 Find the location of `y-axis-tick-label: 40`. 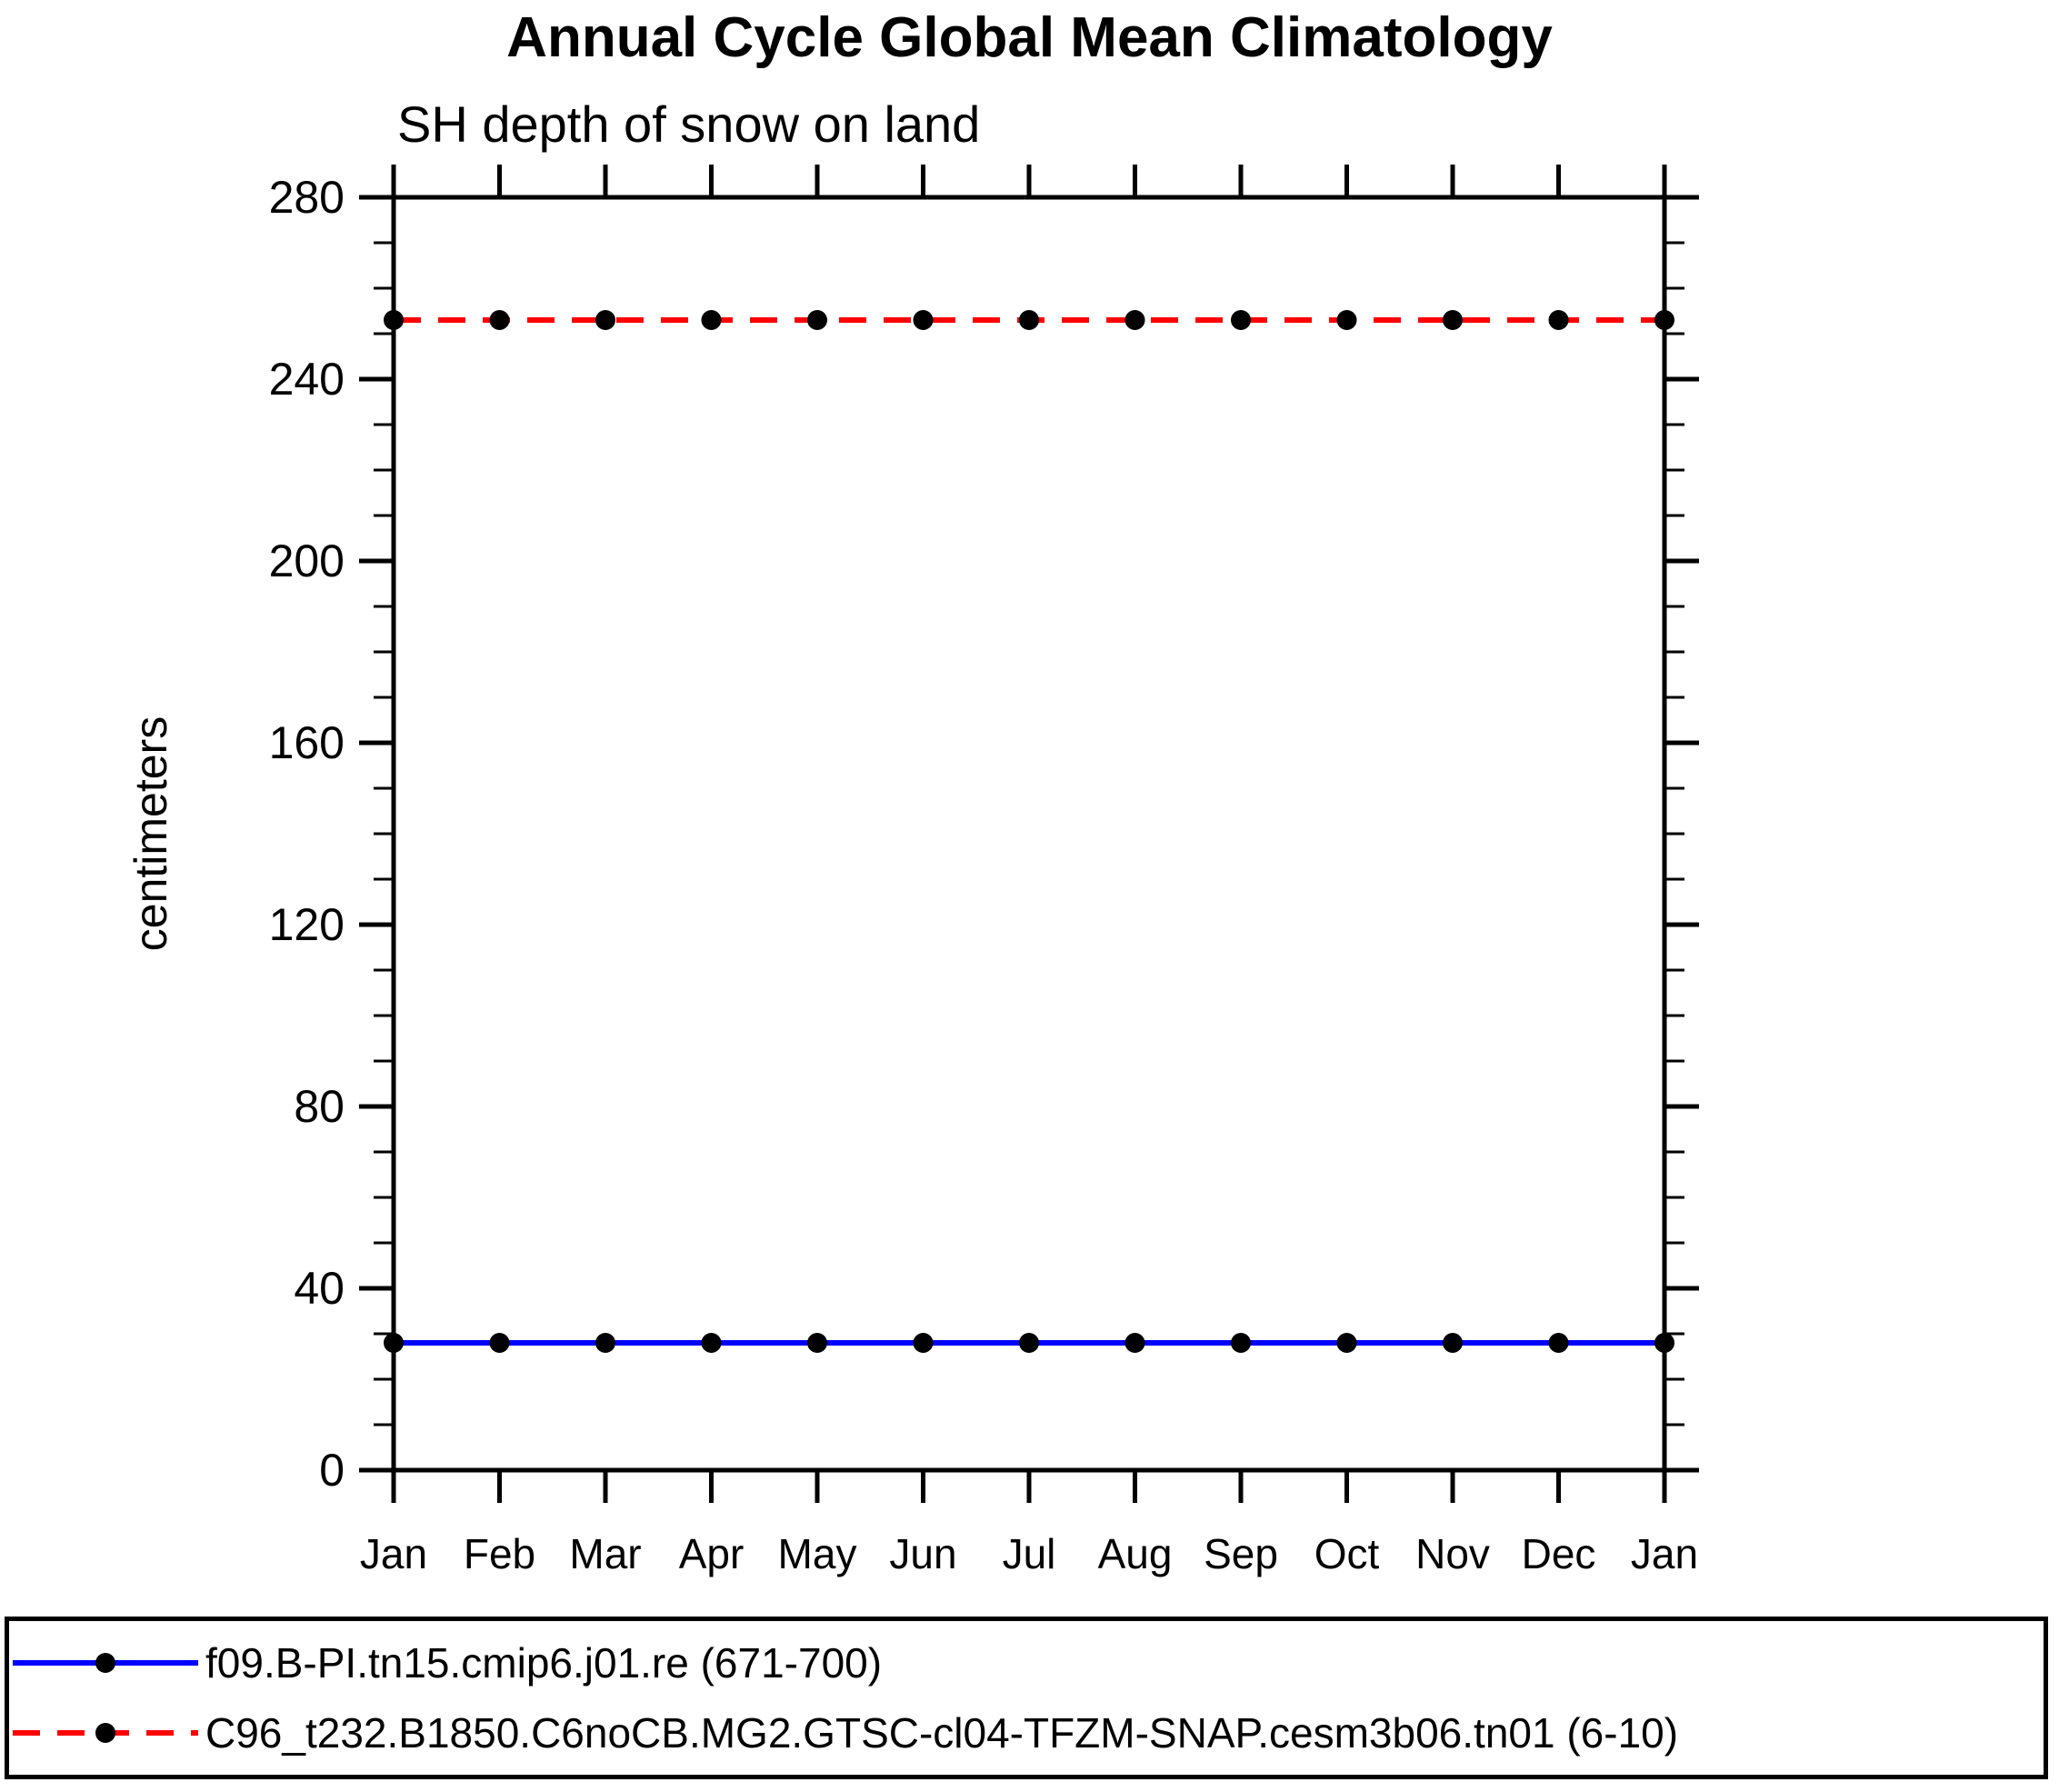

y-axis-tick-label: 40 is located at coordinates (320, 1288).